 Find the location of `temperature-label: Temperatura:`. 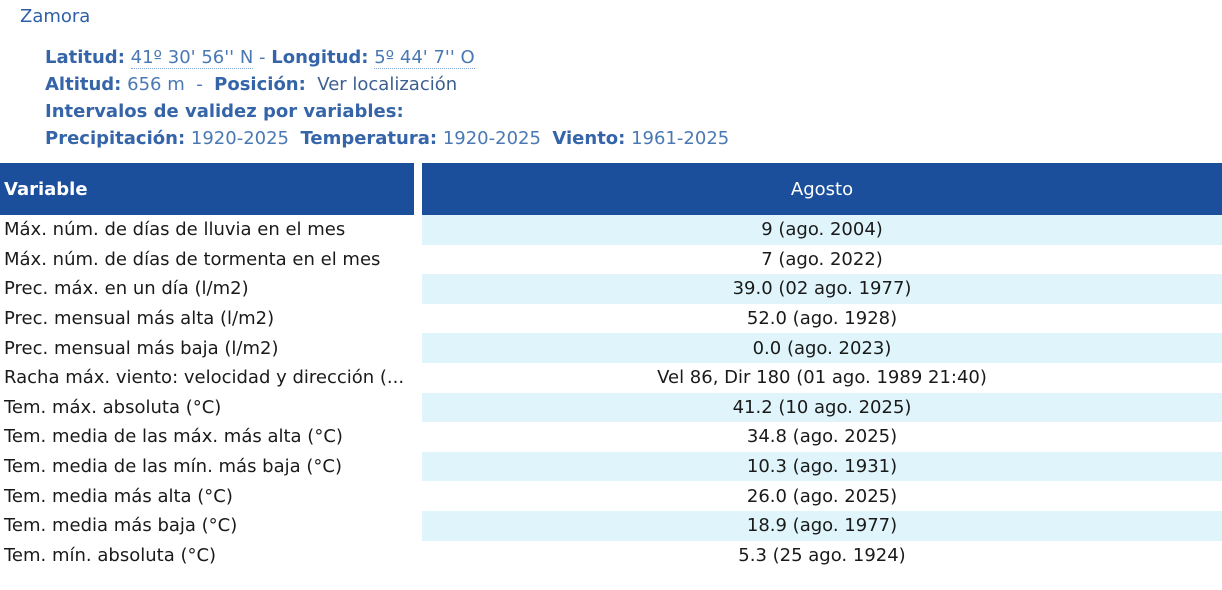

temperature-label: Temperatura: is located at coordinates (369, 138).